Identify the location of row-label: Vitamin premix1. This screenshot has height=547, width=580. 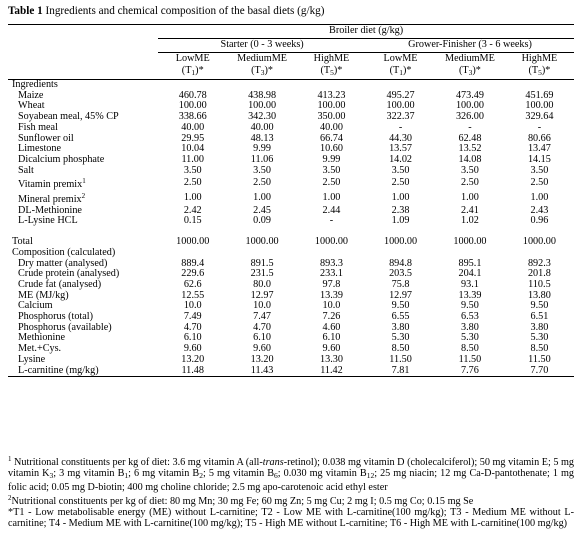
(83, 183).